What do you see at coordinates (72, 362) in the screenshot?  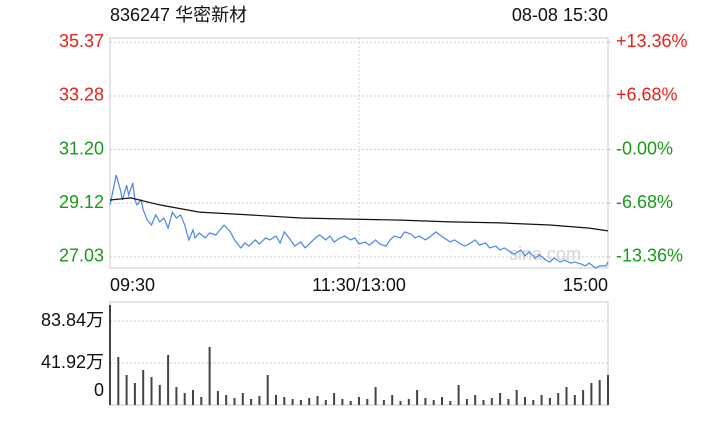 I see `y-tick-label: 41.92万` at bounding box center [72, 362].